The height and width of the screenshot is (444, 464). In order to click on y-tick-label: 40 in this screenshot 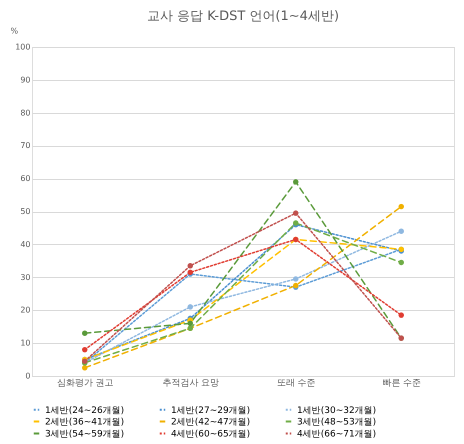, I will do `click(25, 244)`.